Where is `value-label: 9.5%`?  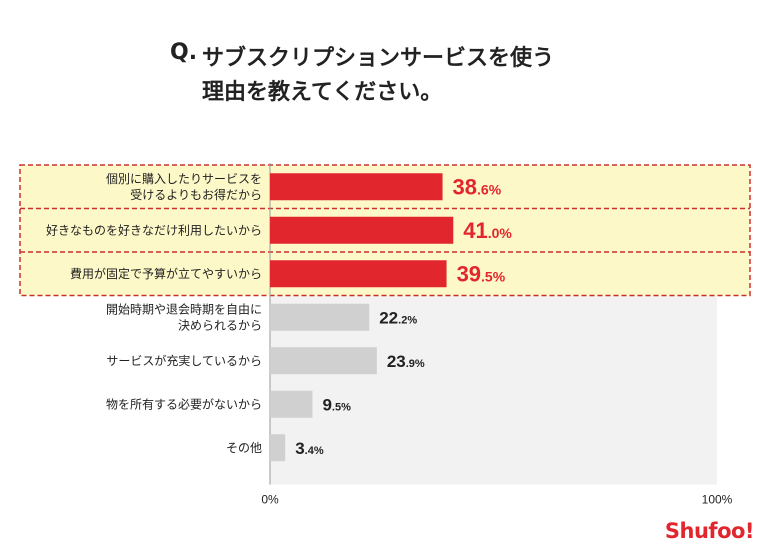 value-label: 9.5% is located at coordinates (336, 404).